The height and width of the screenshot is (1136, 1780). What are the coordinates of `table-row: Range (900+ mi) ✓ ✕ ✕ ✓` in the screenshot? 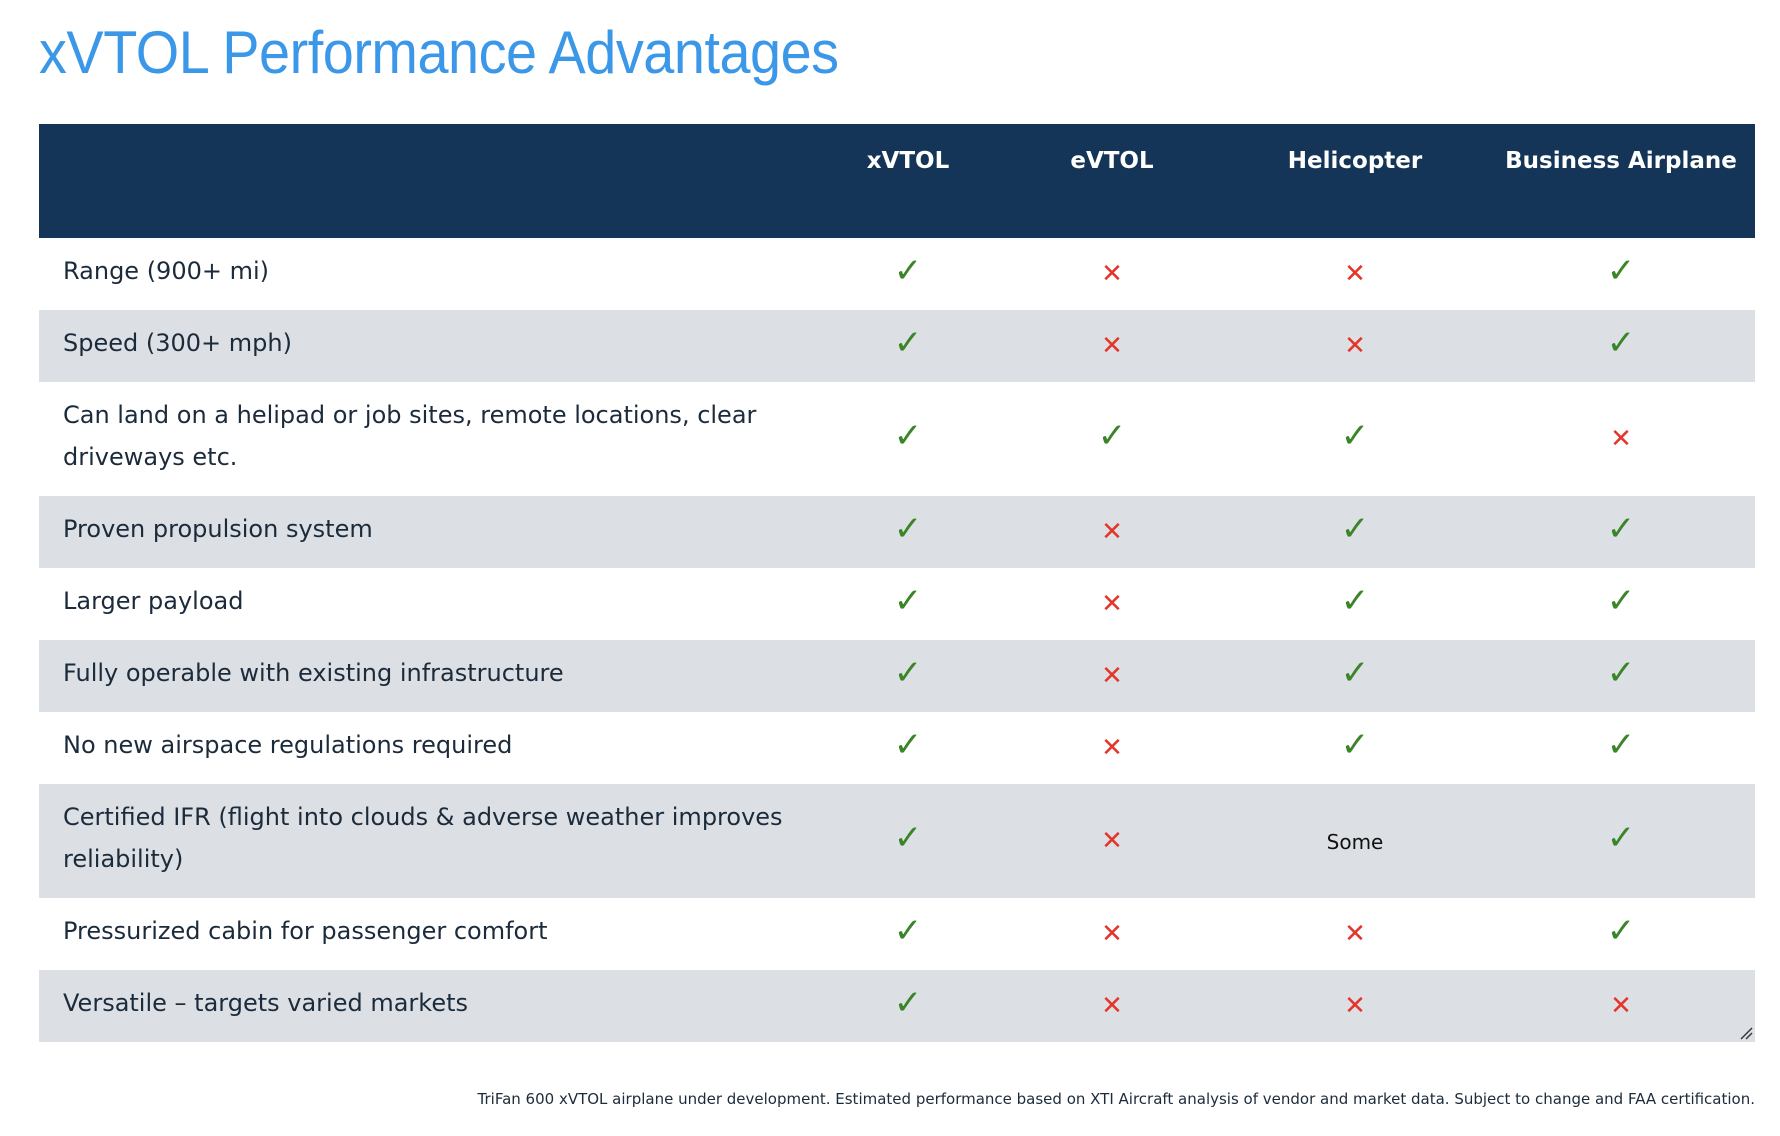 It's located at (897, 274).